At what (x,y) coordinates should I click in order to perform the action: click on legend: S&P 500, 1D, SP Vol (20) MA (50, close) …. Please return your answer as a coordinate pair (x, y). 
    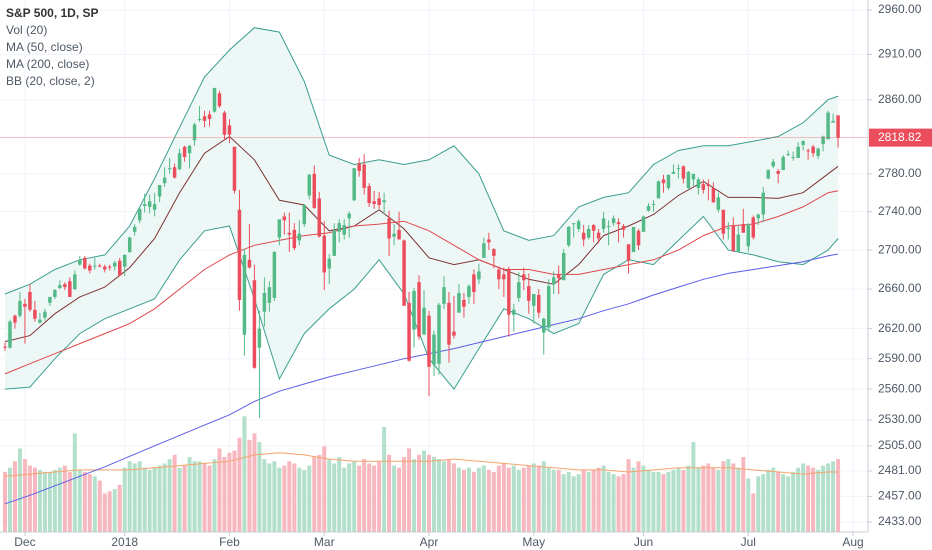
    Looking at the image, I should click on (52, 47).